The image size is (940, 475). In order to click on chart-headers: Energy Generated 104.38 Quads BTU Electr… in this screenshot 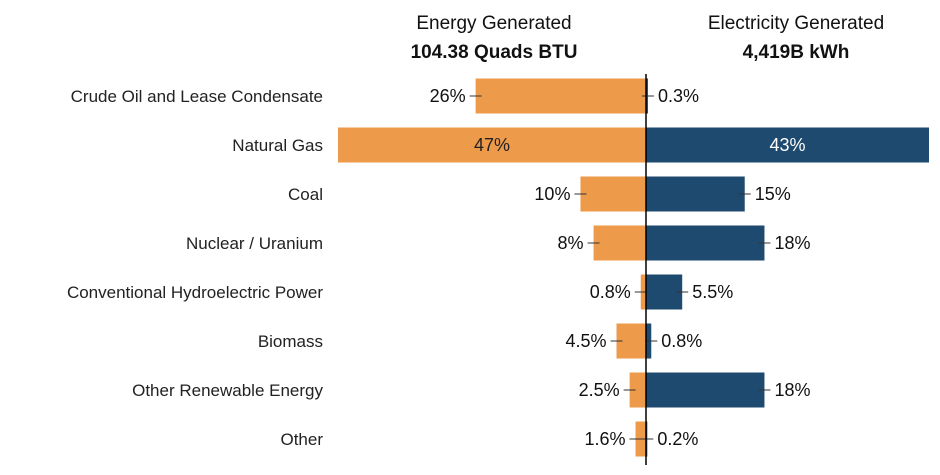, I will do `click(648, 38)`.